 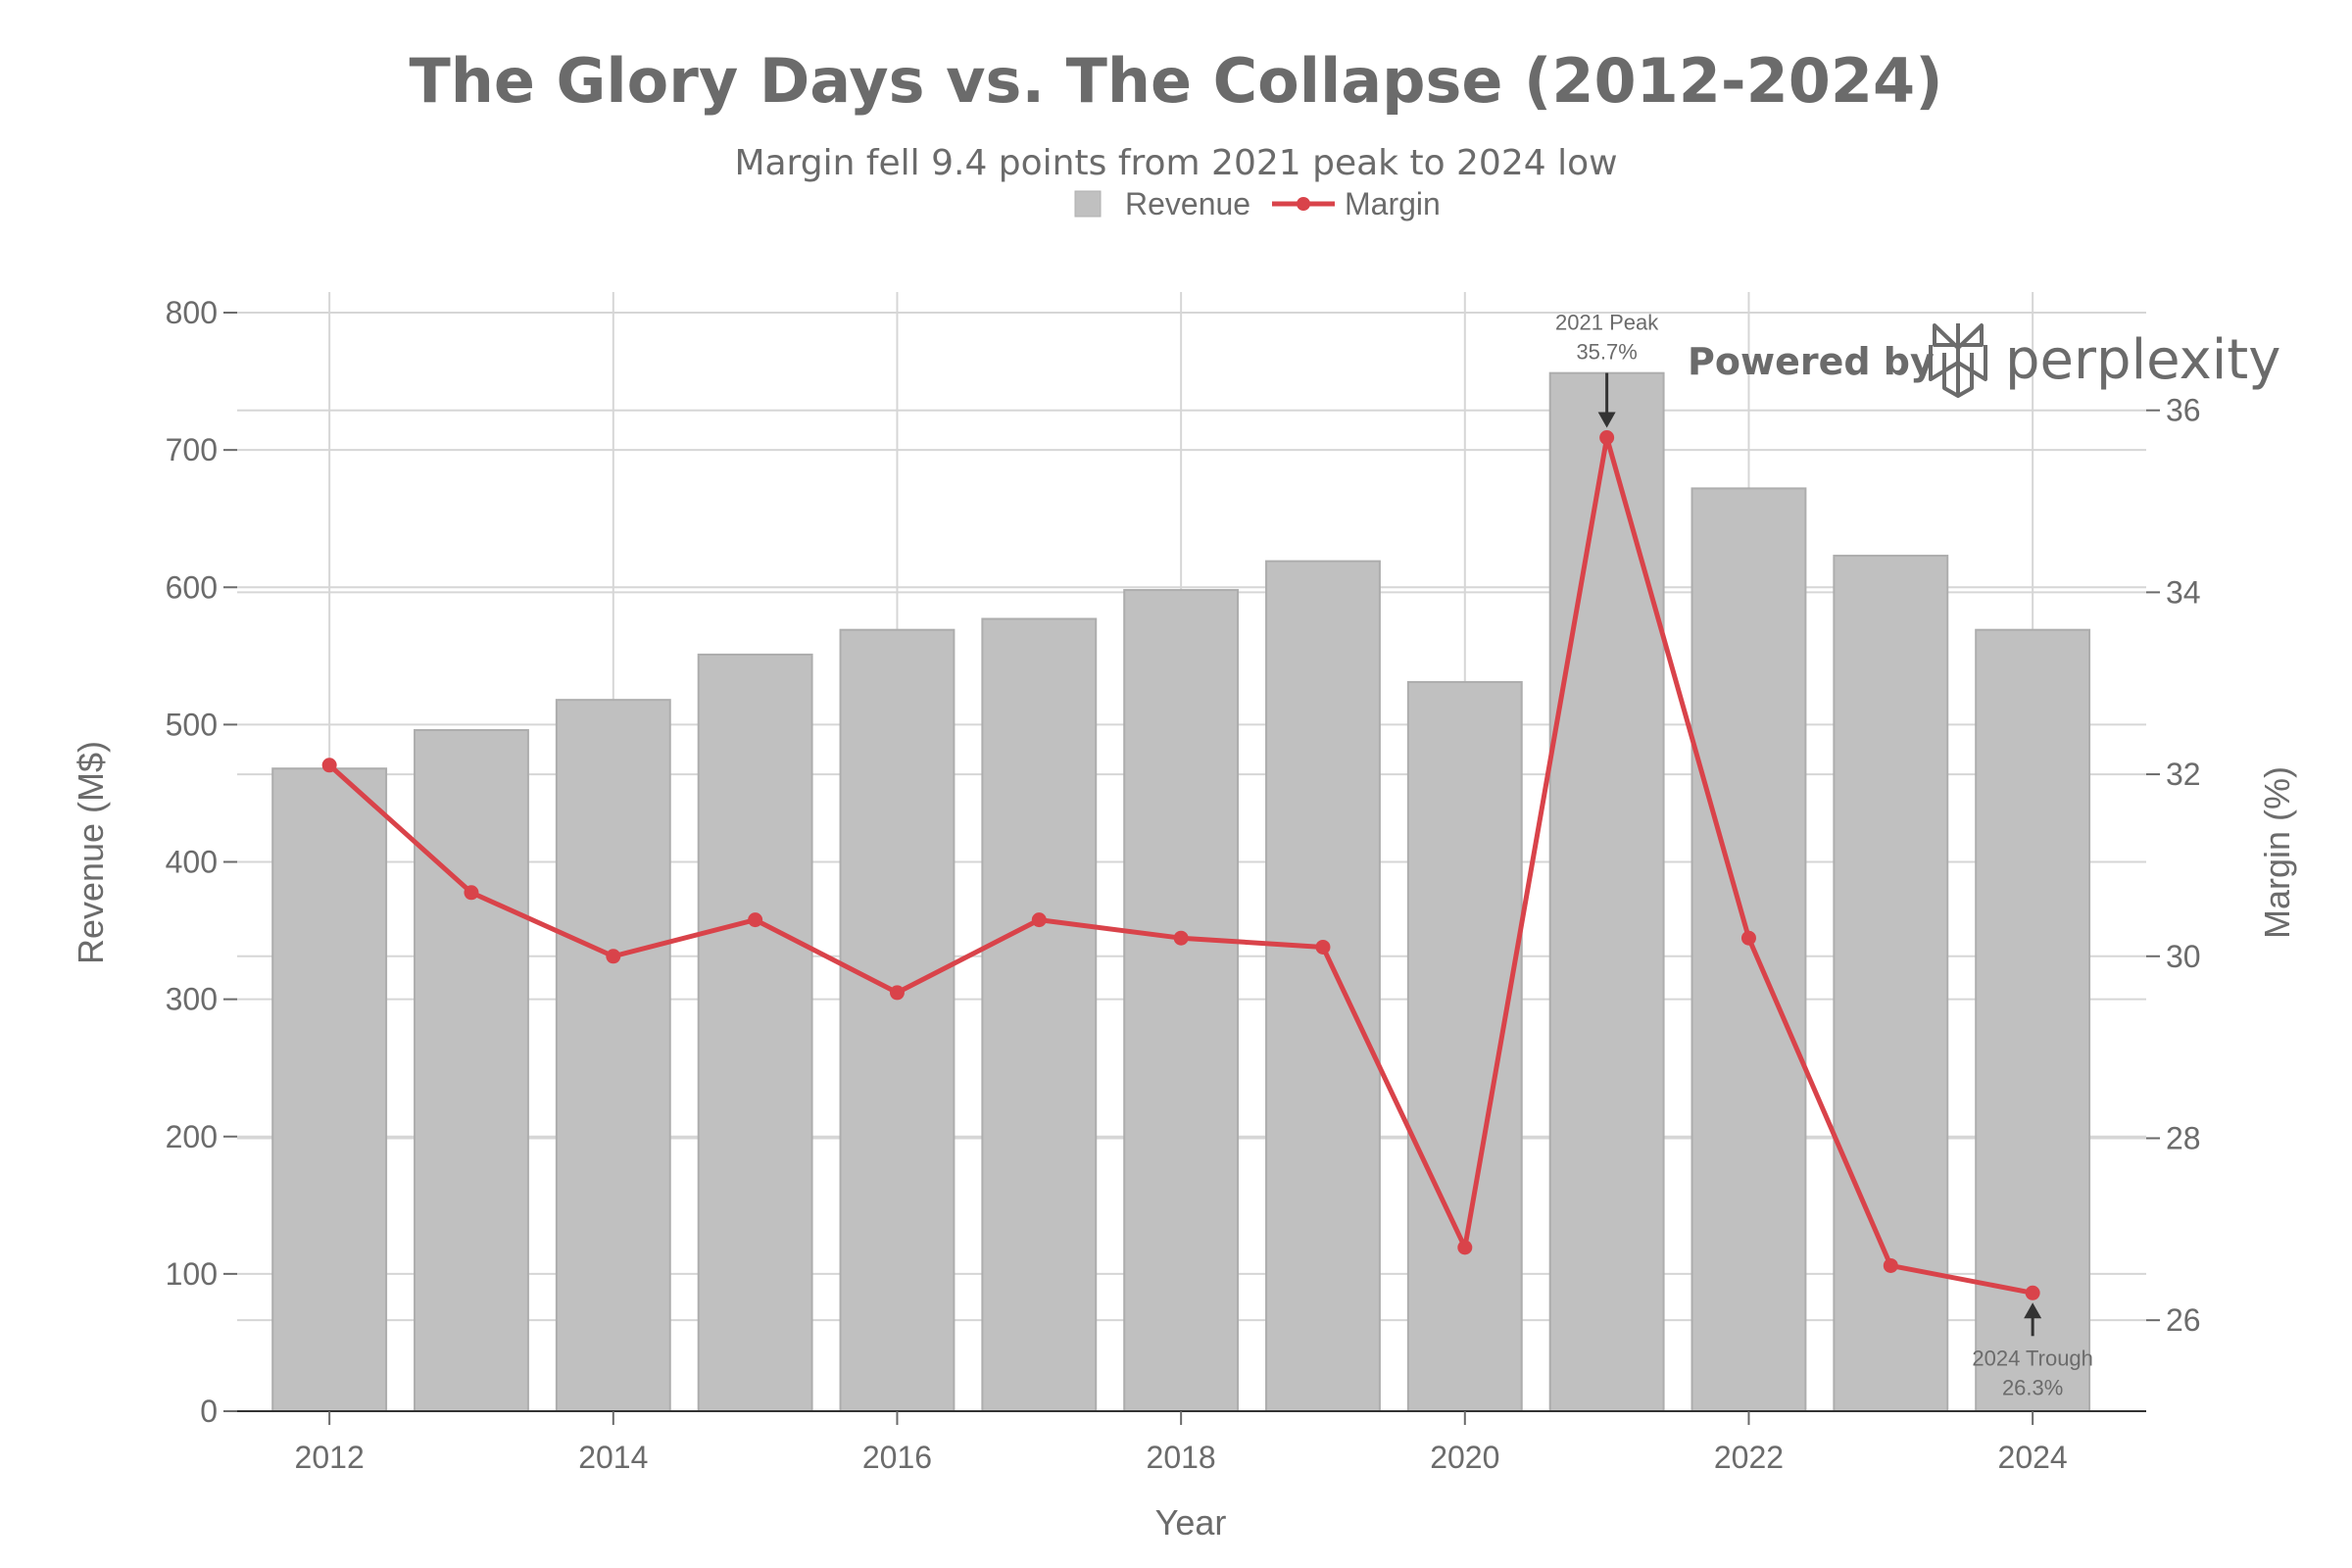 I want to click on margin-point-2020, so click(x=1465, y=1247).